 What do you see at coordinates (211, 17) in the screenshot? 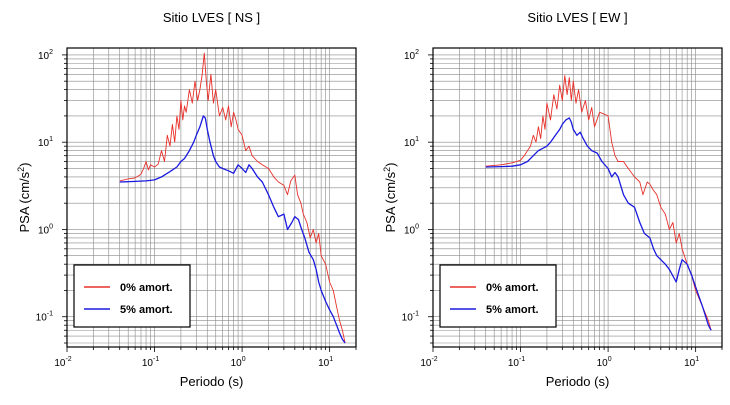
I see `chart-title: Sitio LVES [ NS ]` at bounding box center [211, 17].